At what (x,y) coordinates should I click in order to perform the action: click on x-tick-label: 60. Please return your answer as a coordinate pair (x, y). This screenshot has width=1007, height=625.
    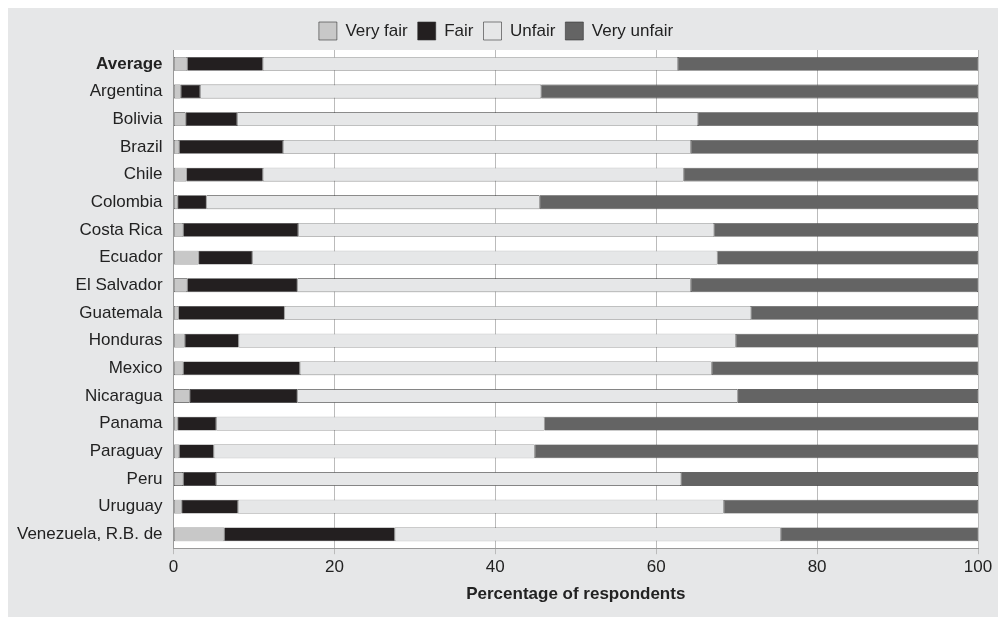
    Looking at the image, I should click on (656, 567).